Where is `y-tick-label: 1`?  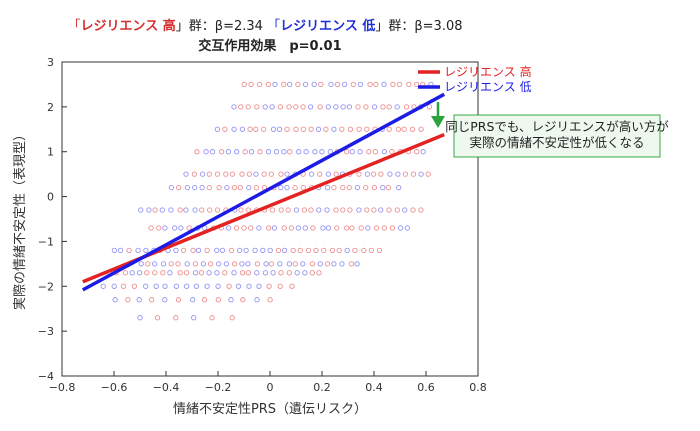 y-tick-label: 1 is located at coordinates (50, 152).